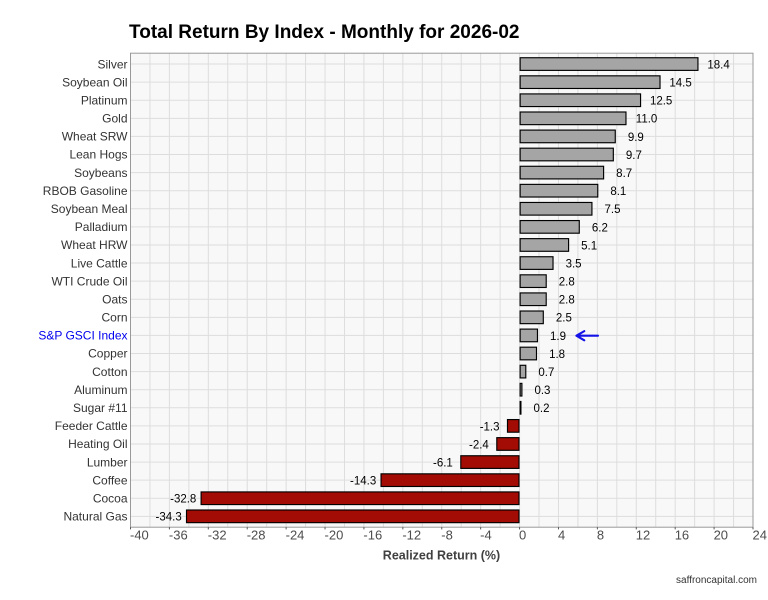  Describe the element at coordinates (363, 482) in the screenshot. I see `svg-text: -14.3` at that location.